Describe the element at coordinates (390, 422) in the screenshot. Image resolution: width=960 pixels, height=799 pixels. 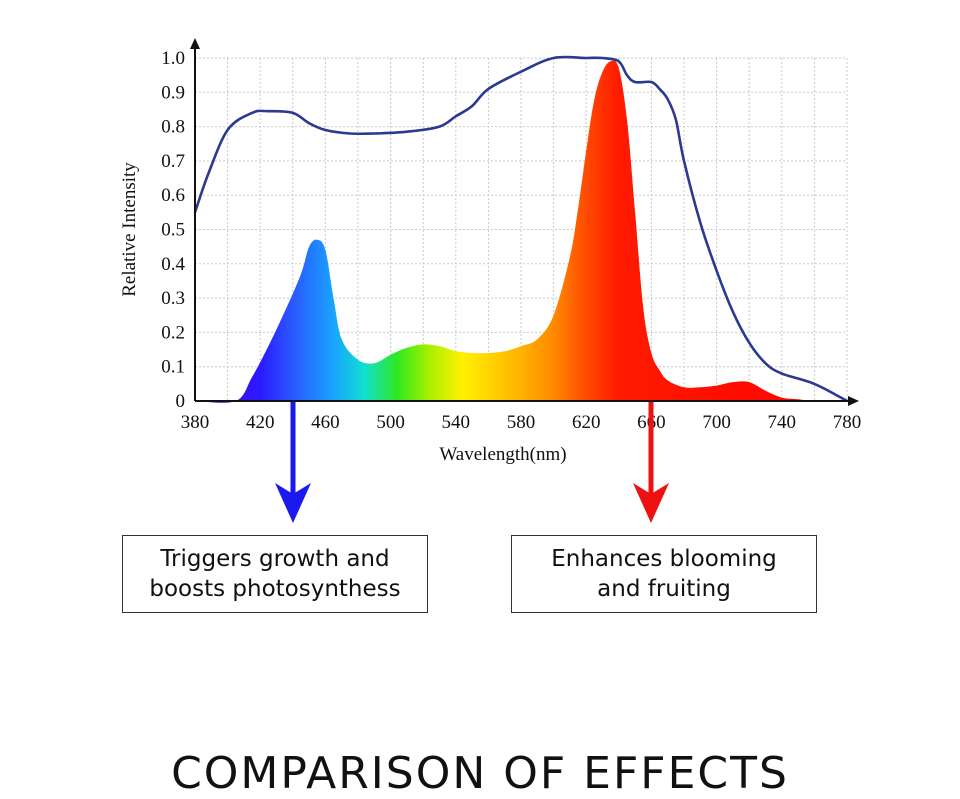
I see `x-tick-label: 500` at that location.